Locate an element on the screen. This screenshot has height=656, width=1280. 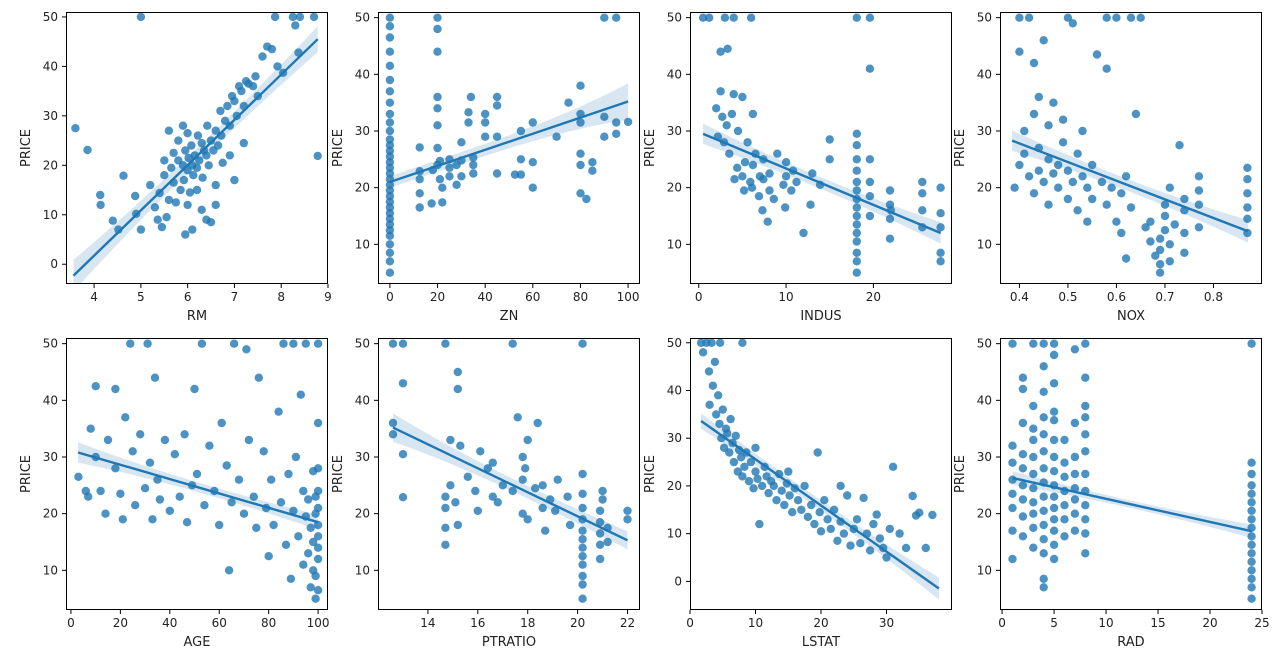
x-tick-label: 10 is located at coordinates (755, 623).